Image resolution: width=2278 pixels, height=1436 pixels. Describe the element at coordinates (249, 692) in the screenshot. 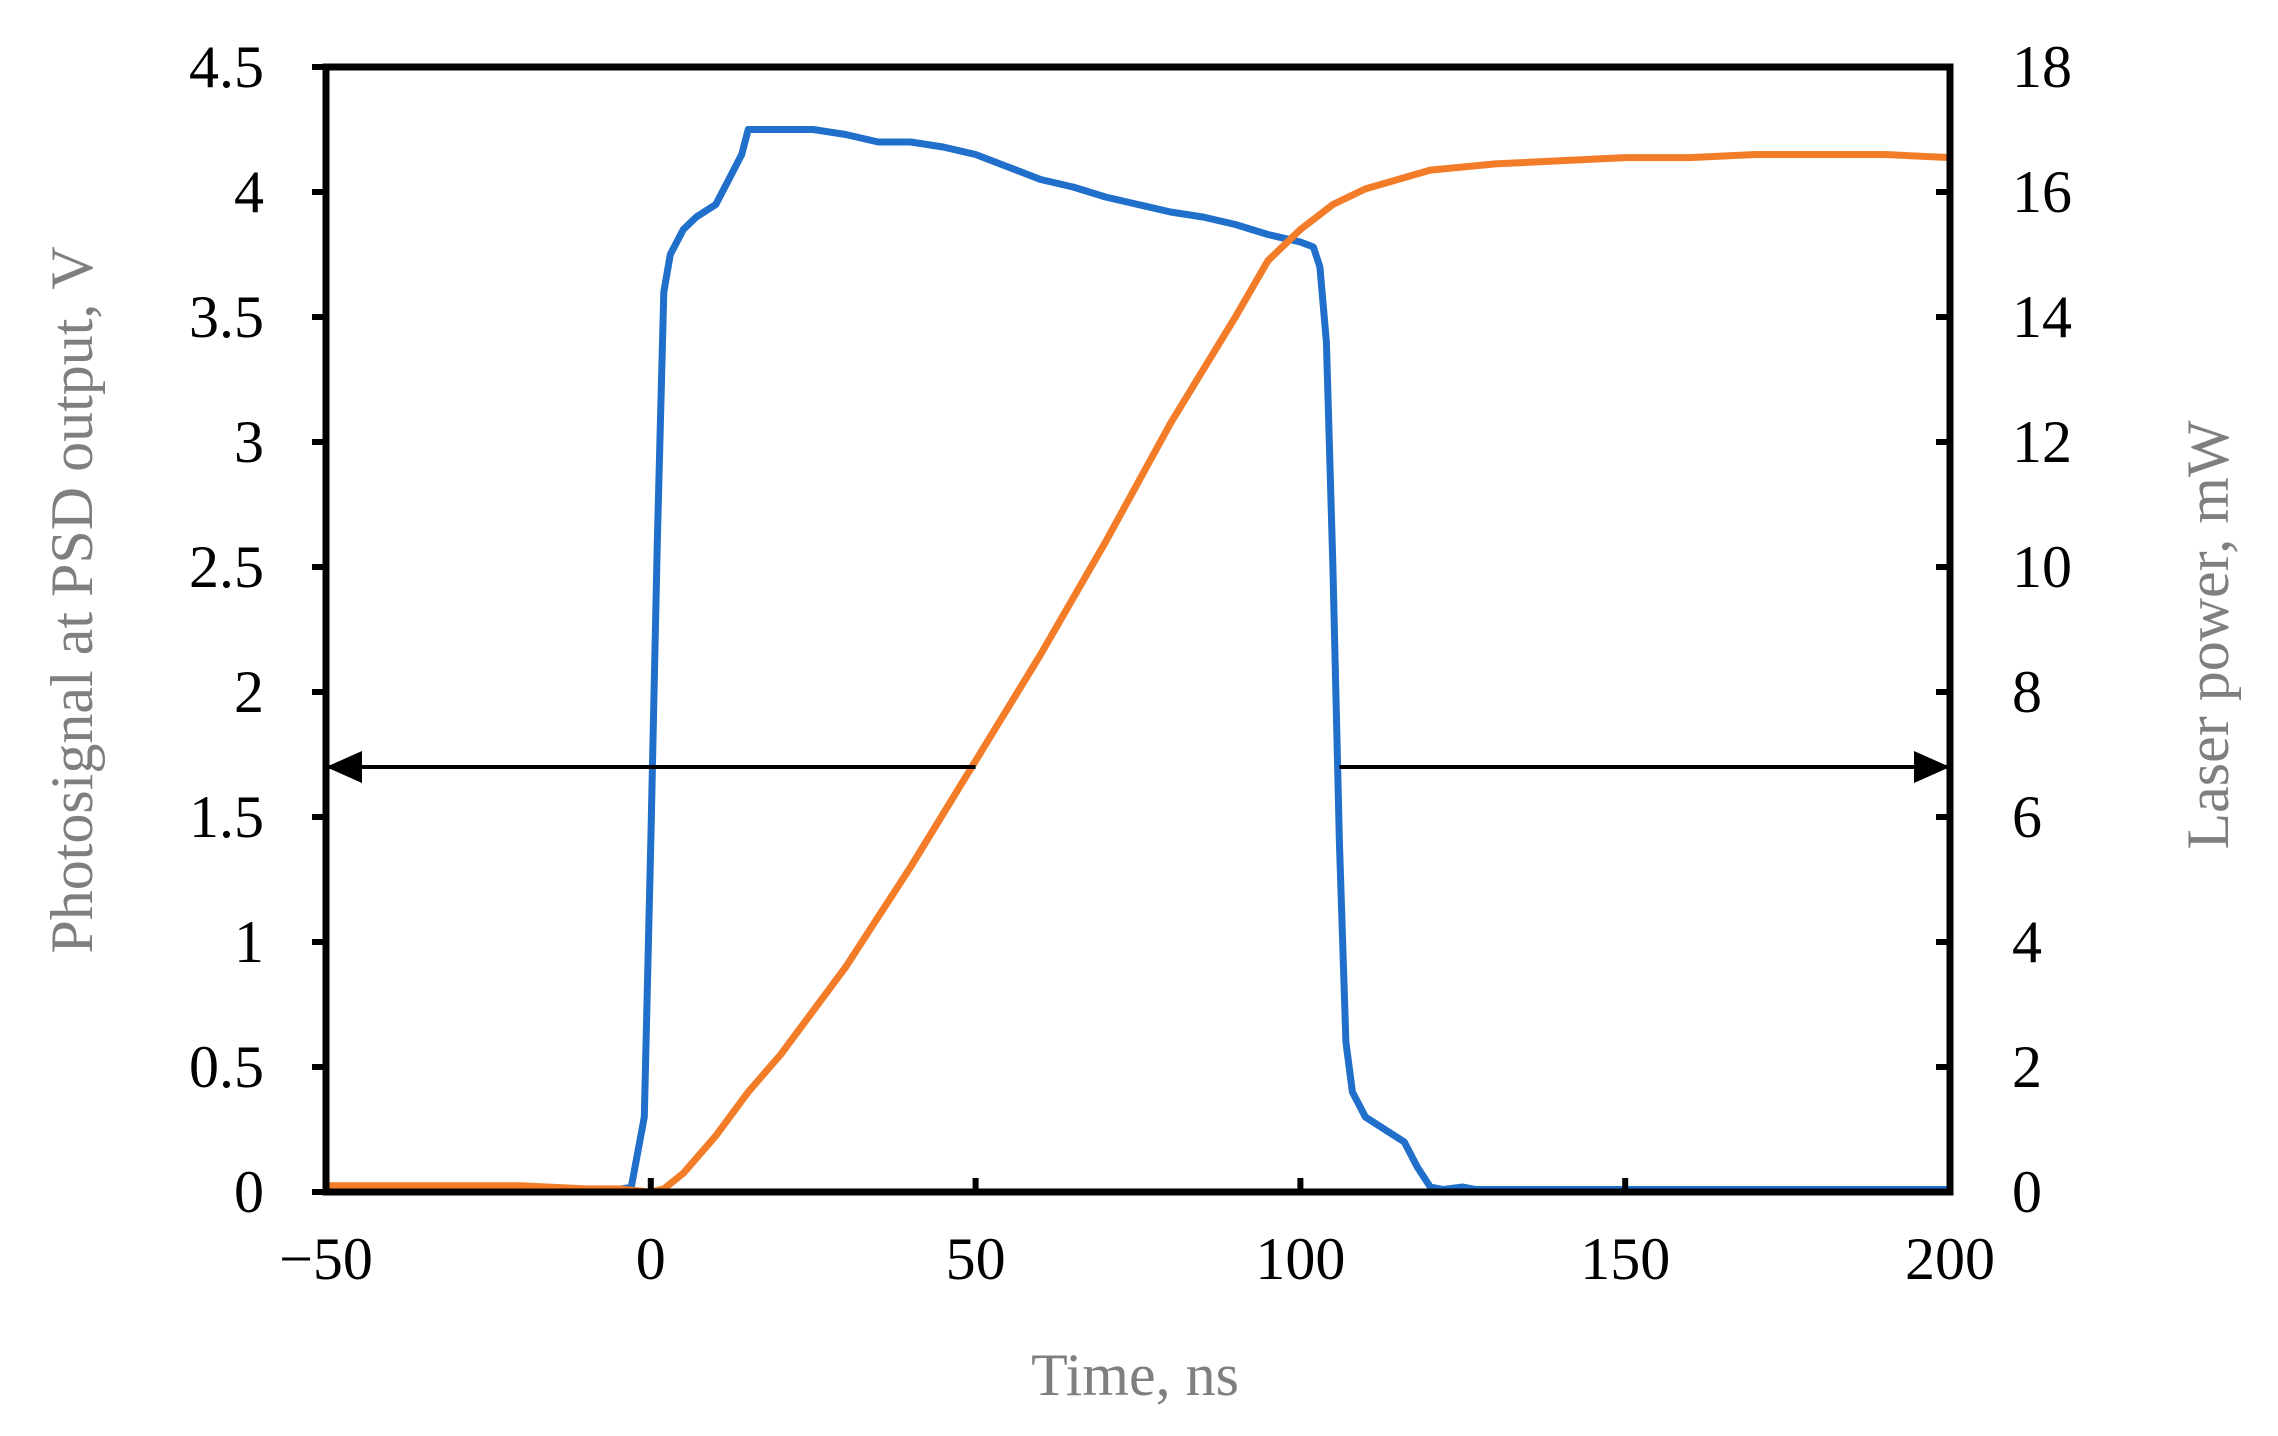

I see `y-left-tick-label: 2` at that location.